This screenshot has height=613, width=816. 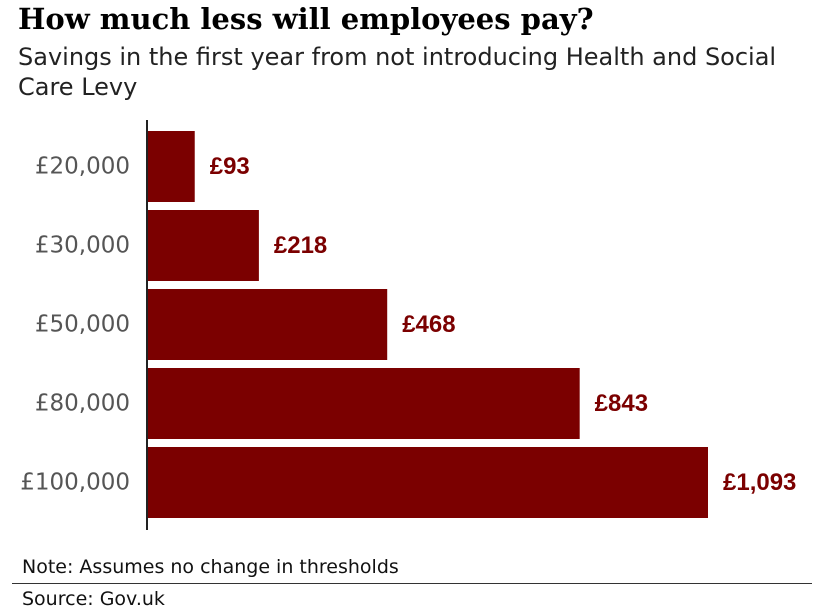 I want to click on value-label: £93, so click(x=230, y=166).